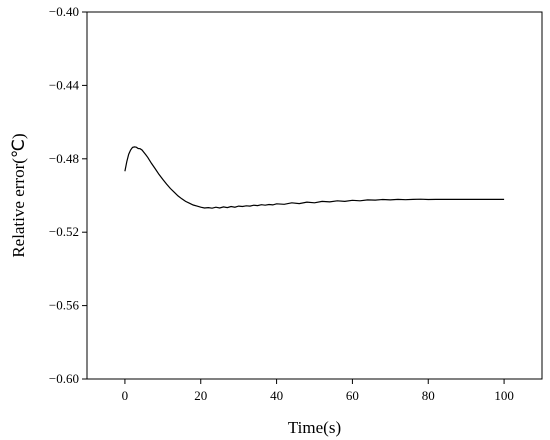 This screenshot has height=440, width=550. What do you see at coordinates (352, 395) in the screenshot?
I see `x-tick-label: 60` at bounding box center [352, 395].